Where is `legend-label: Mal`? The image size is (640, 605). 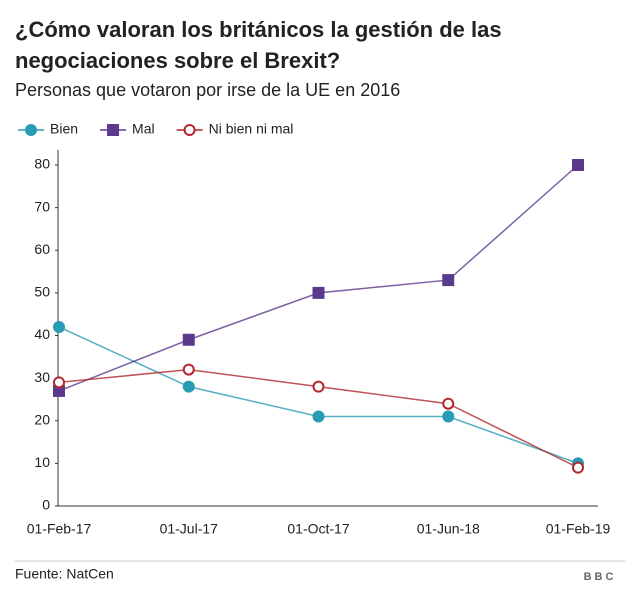
legend-label: Mal is located at coordinates (143, 129).